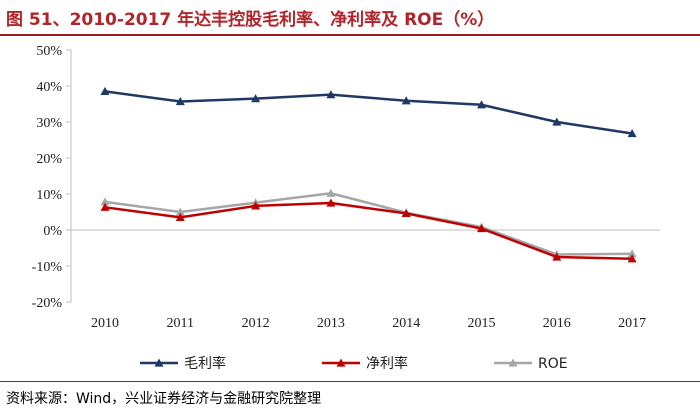 The image size is (700, 415). What do you see at coordinates (482, 323) in the screenshot?
I see `x-tick-label: 2015` at bounding box center [482, 323].